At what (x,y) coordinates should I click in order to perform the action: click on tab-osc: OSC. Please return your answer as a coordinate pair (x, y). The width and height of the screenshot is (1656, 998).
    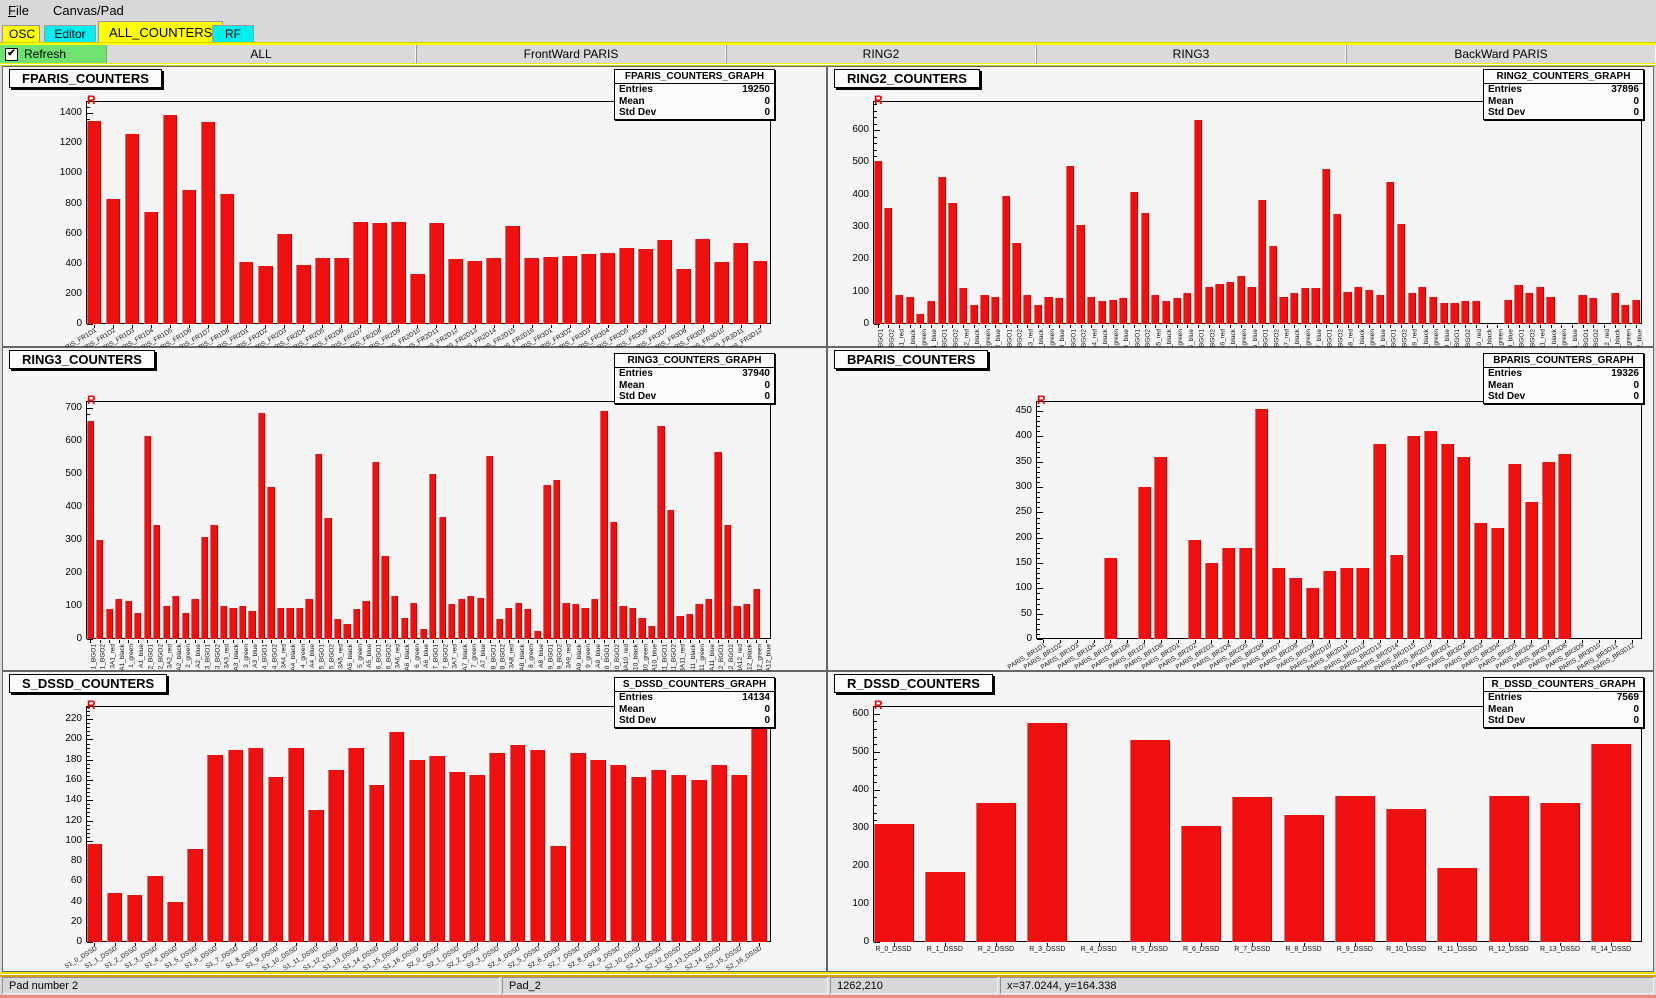
    Looking at the image, I should click on (21, 33).